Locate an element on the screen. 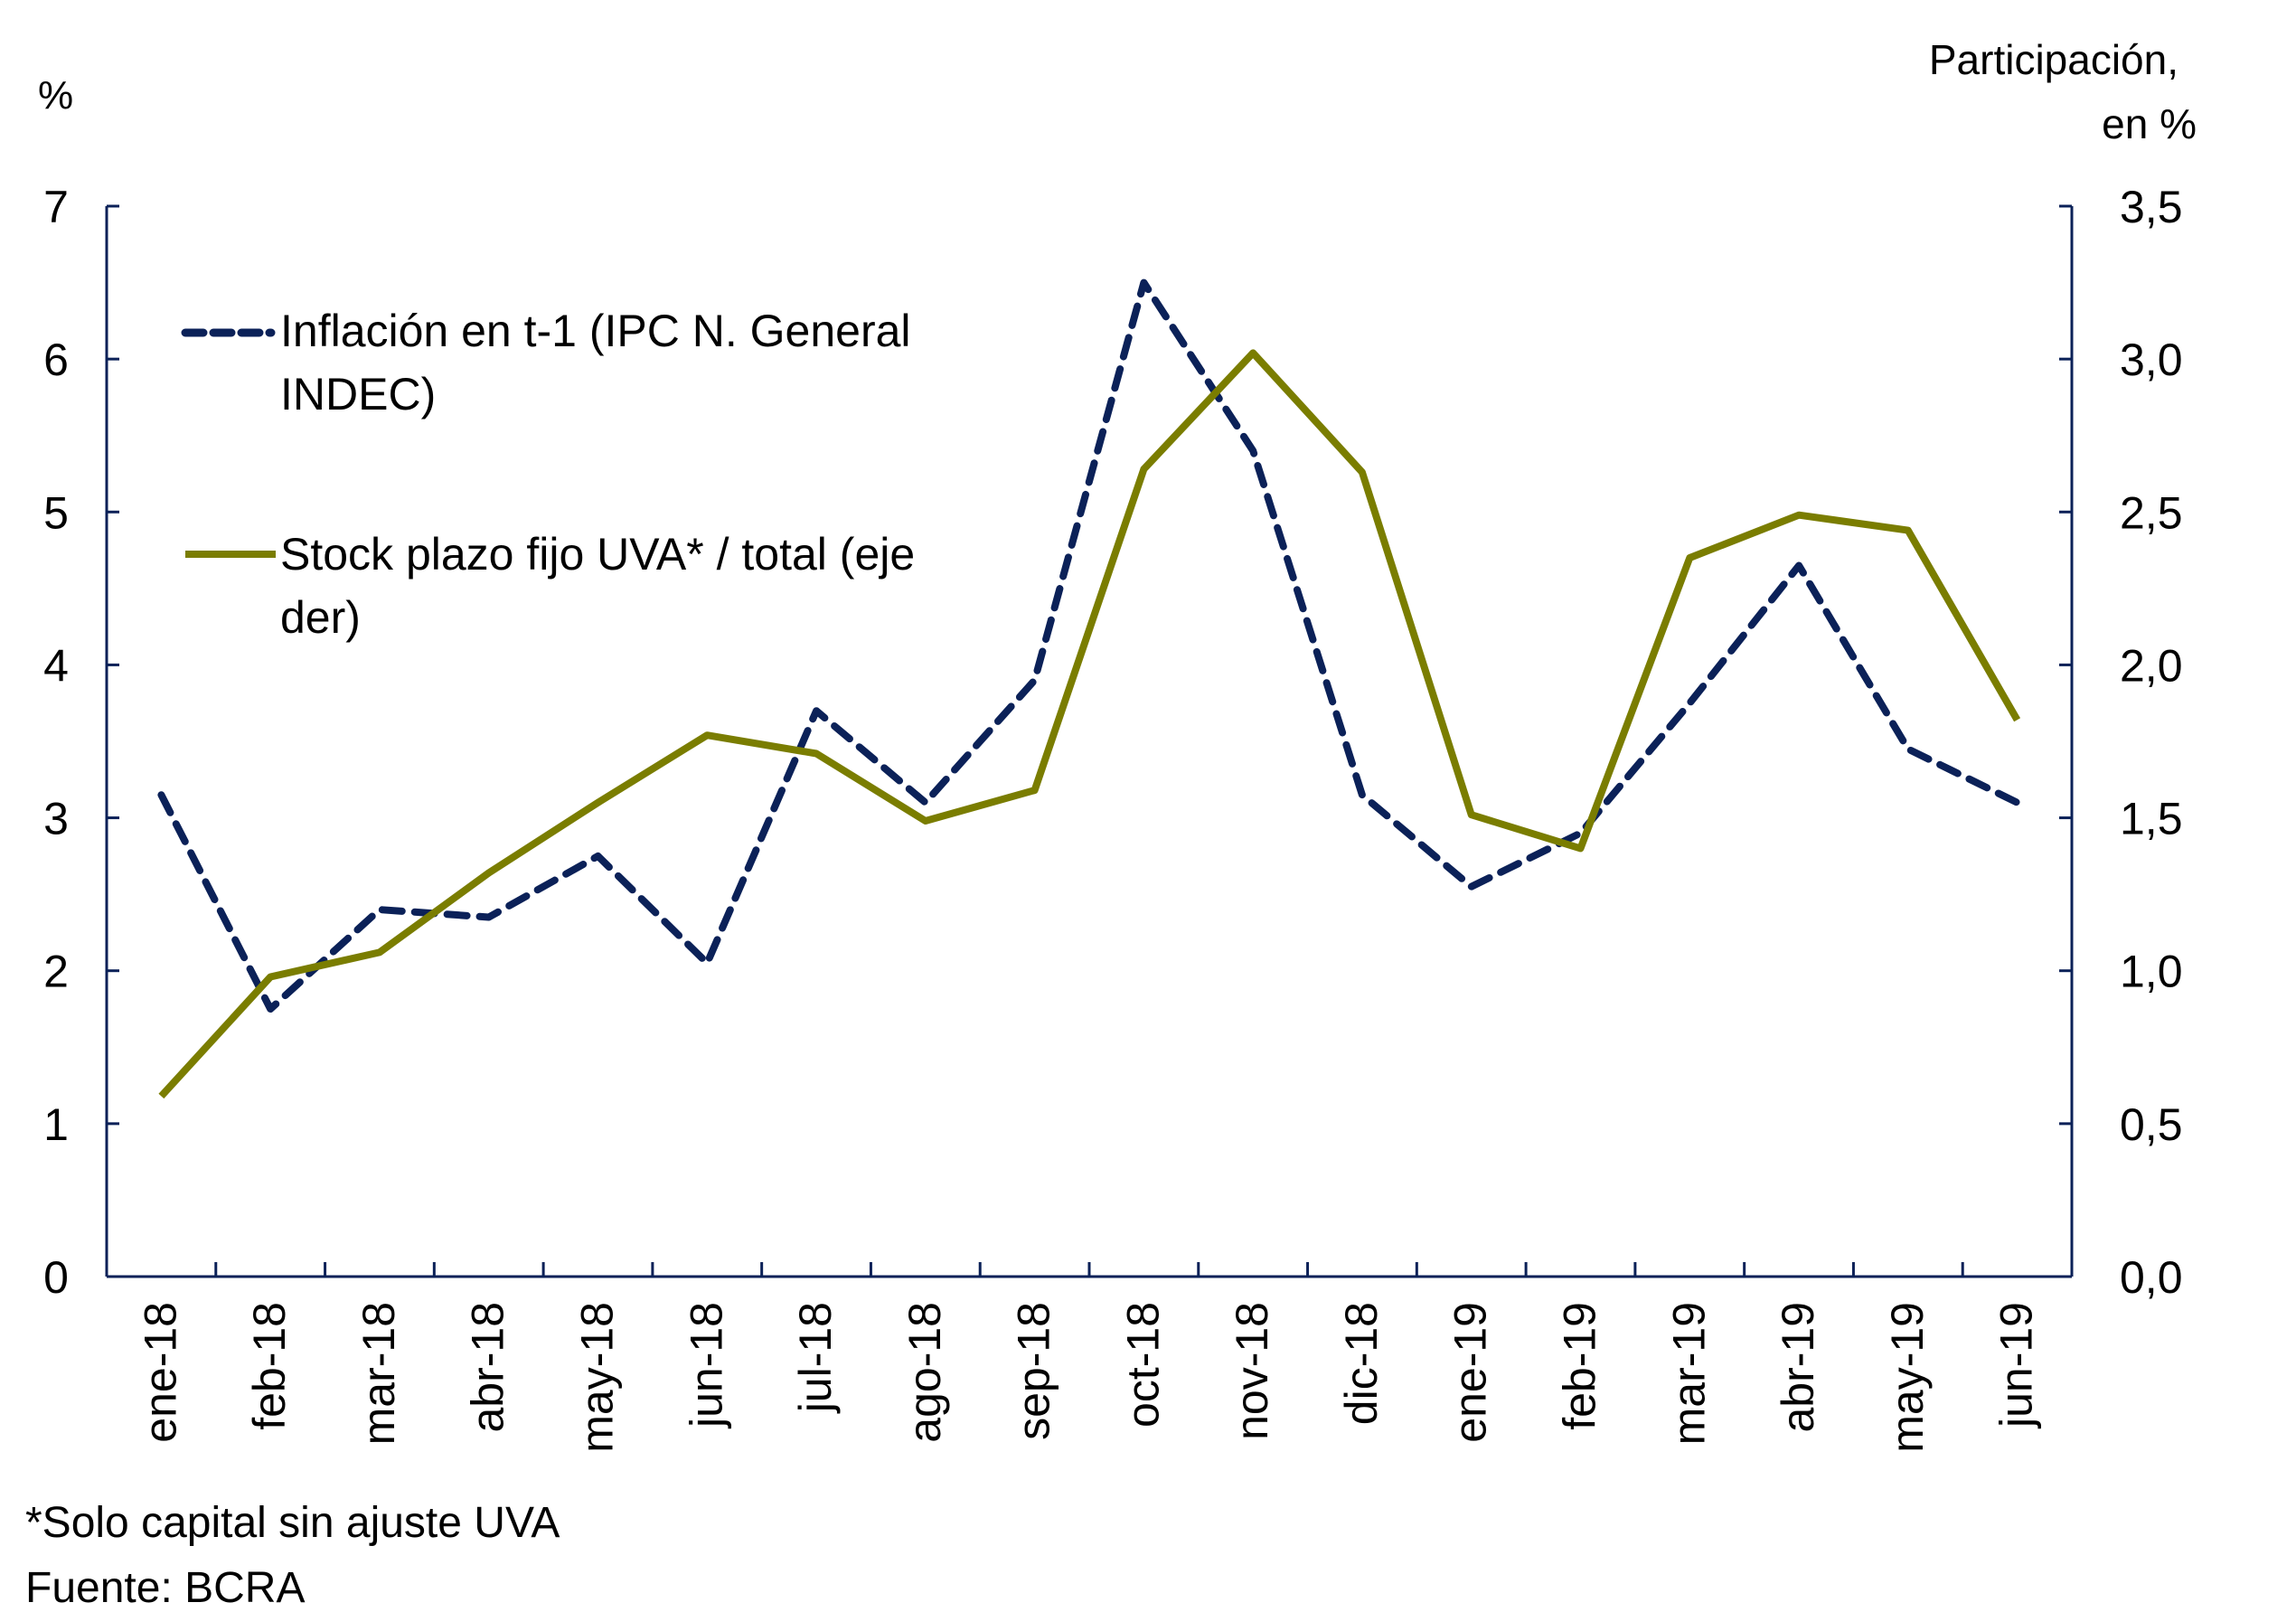  legend-label-stock-uva-line2: der) is located at coordinates (320, 617).